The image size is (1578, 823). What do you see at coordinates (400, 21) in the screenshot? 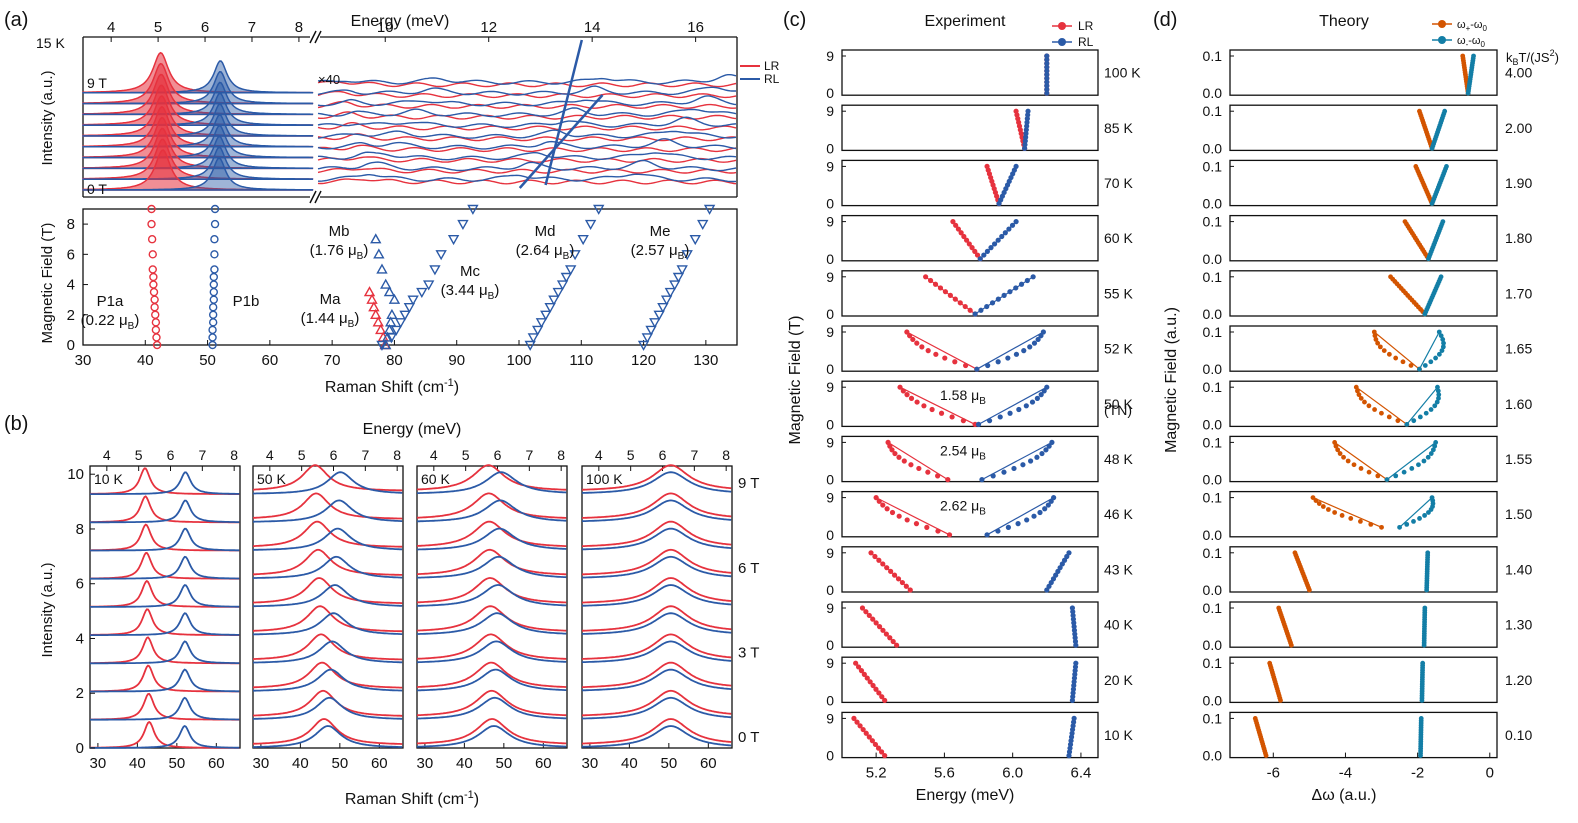
I see `a-energy-title: Energy (meV)` at bounding box center [400, 21].